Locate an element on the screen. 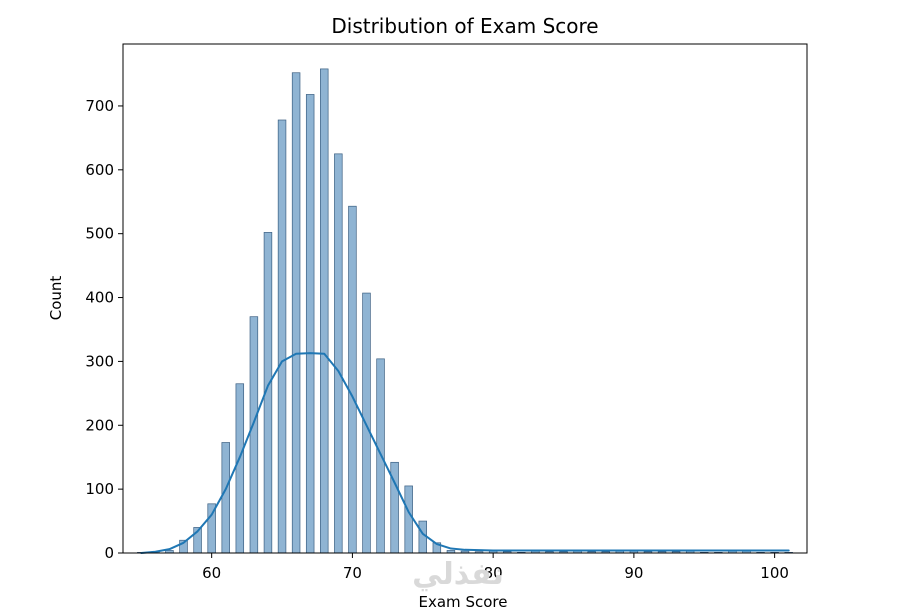  y-tick-label: 600 is located at coordinates (99, 170).